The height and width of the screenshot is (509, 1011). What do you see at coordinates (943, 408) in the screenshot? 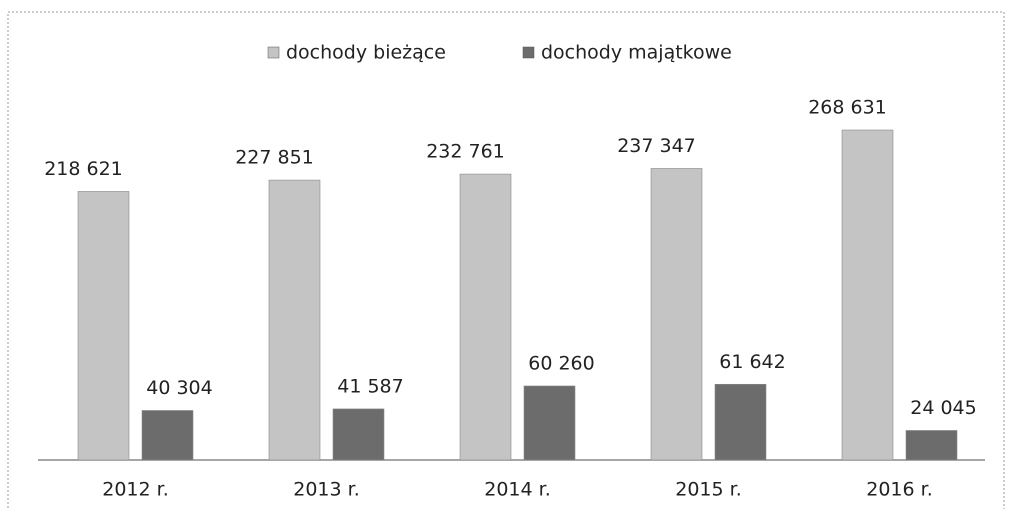
I see `value-label: 24 045` at bounding box center [943, 408].